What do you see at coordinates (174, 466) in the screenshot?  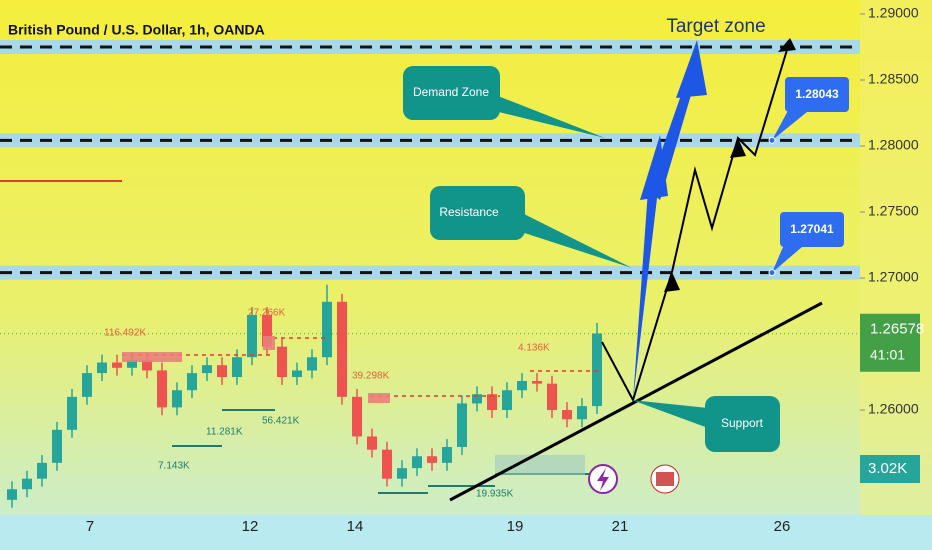 I see `volume-note: 7.143K` at bounding box center [174, 466].